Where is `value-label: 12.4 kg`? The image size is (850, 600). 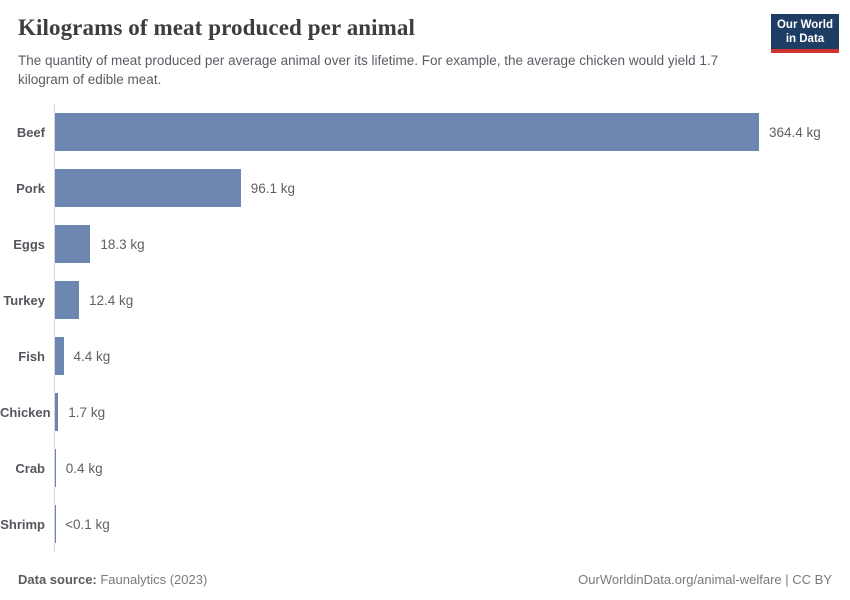 value-label: 12.4 kg is located at coordinates (111, 300).